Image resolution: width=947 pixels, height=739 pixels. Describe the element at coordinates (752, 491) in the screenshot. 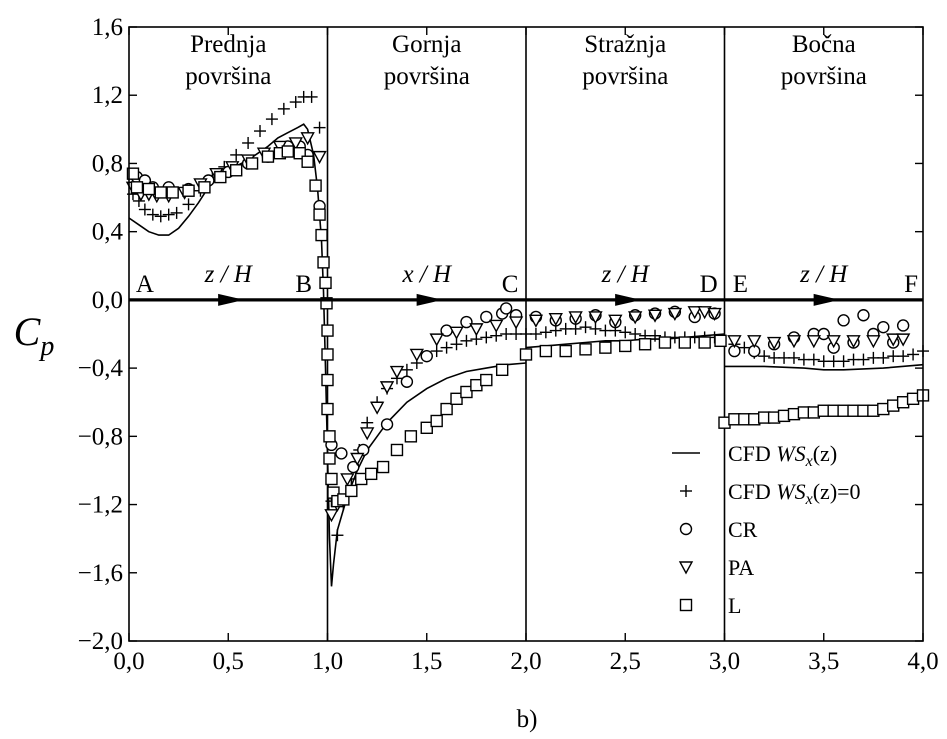

I see `legend-text: CFD` at that location.